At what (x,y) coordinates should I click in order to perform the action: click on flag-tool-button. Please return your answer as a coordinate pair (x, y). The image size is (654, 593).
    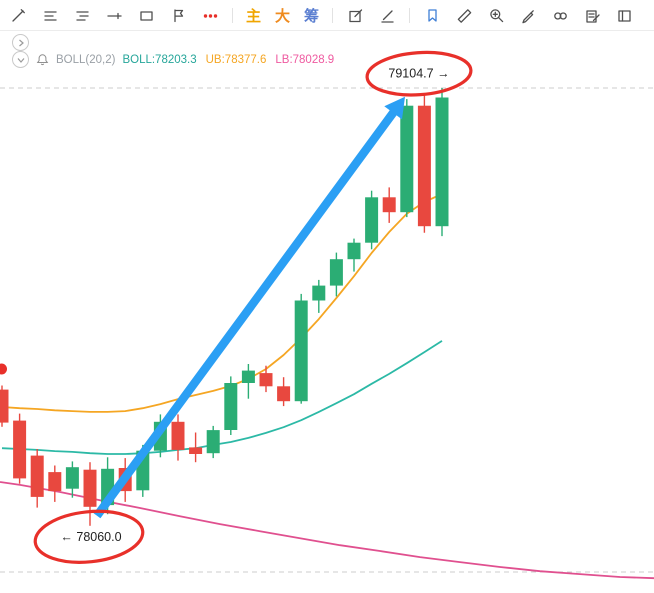
    Looking at the image, I should click on (178, 15).